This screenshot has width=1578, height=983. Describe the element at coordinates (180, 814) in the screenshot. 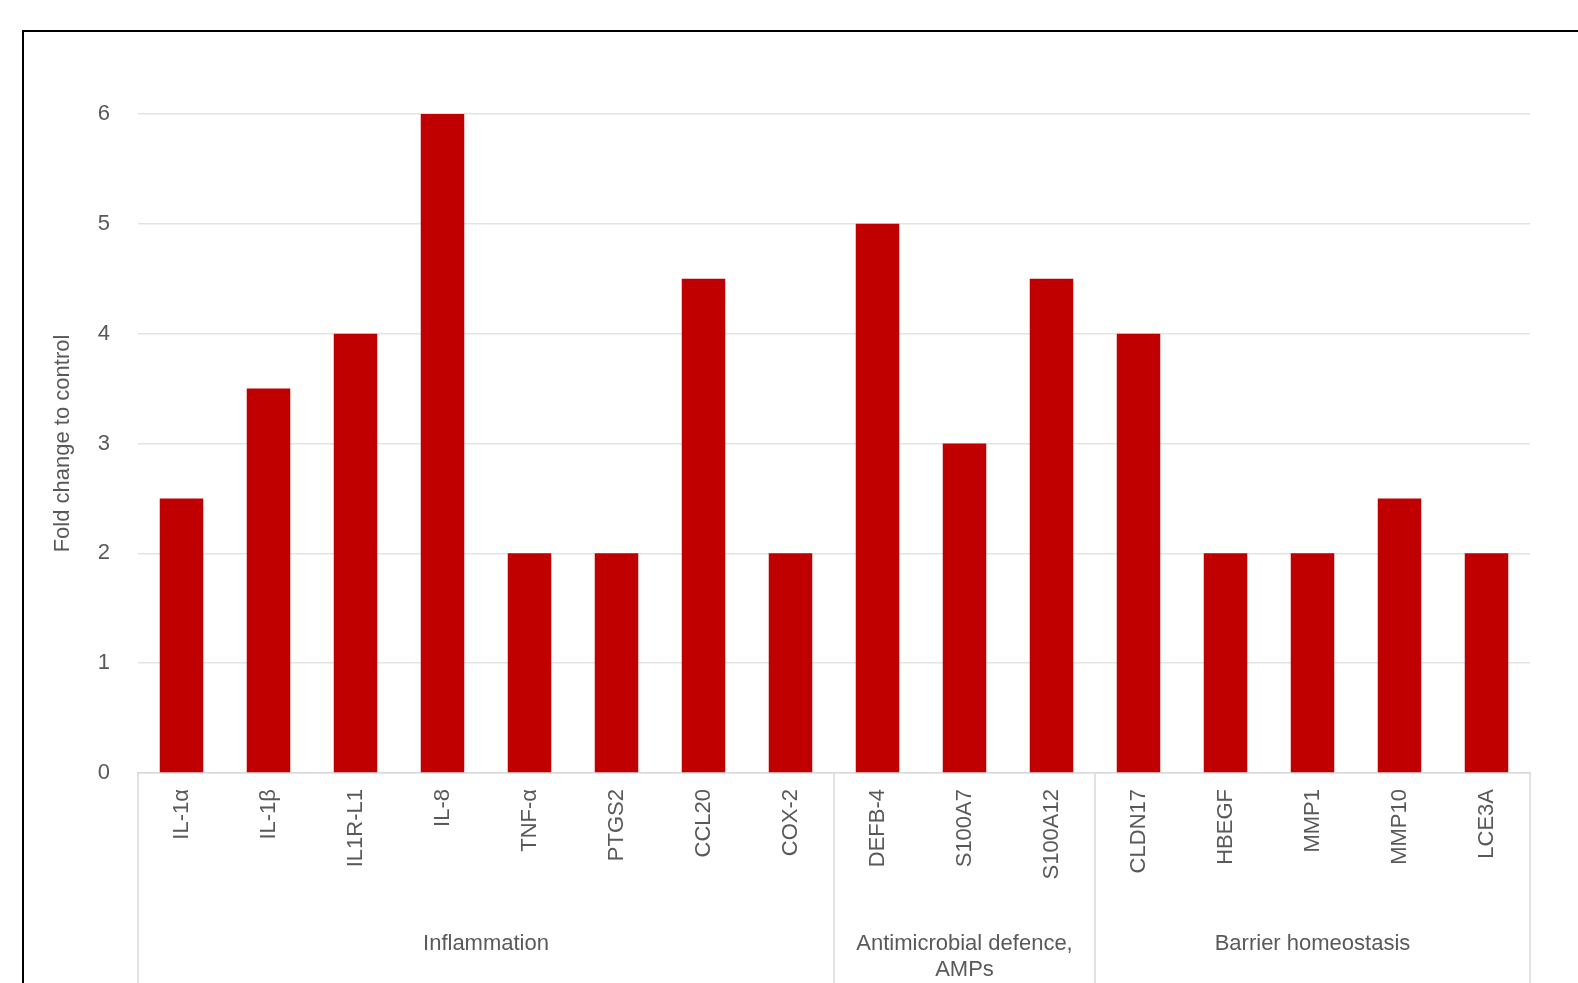

I see `x-tick-label: IL-1α` at that location.